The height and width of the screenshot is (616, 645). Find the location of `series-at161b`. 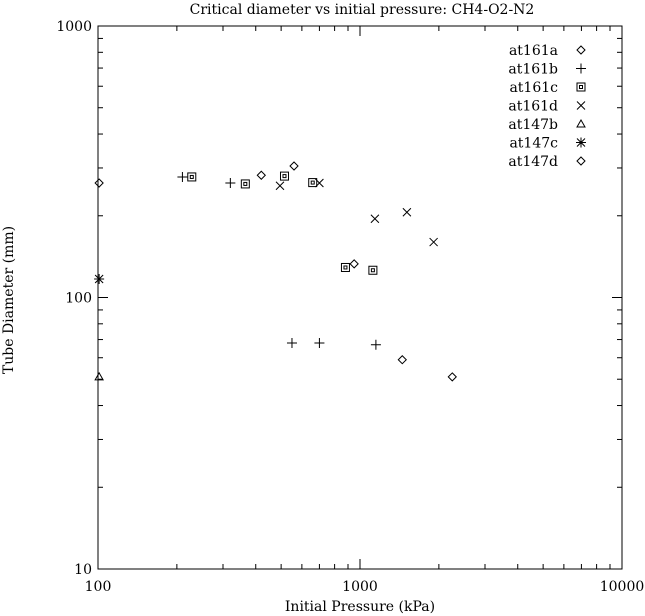

series-at161b is located at coordinates (279, 260).